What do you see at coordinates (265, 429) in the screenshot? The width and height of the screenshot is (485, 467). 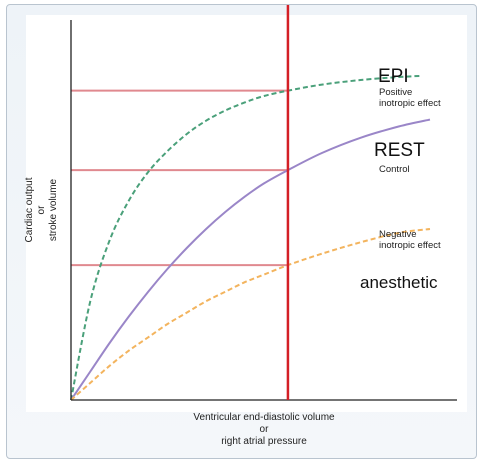 I see `x-axis-title-line-2: or` at bounding box center [265, 429].